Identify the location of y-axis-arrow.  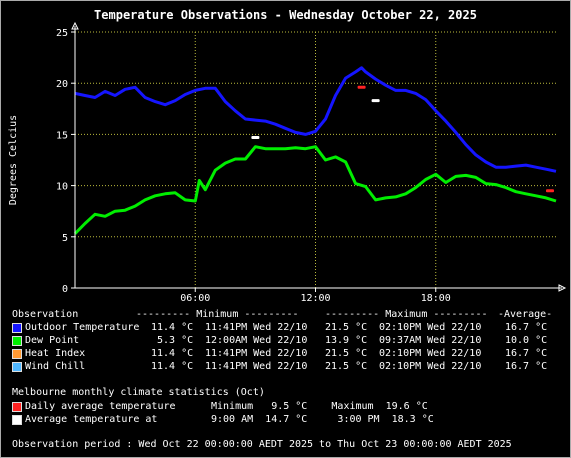
(75, 25).